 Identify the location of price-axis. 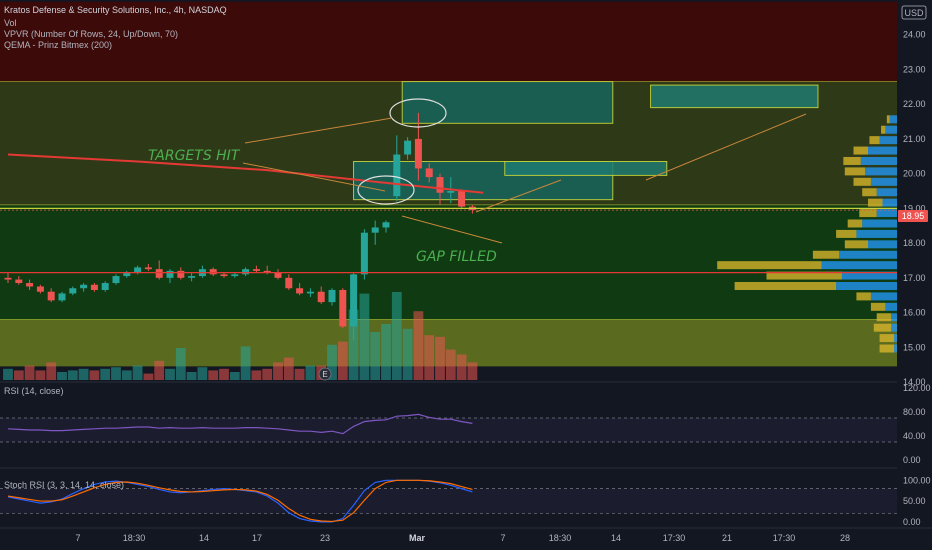
(914, 275).